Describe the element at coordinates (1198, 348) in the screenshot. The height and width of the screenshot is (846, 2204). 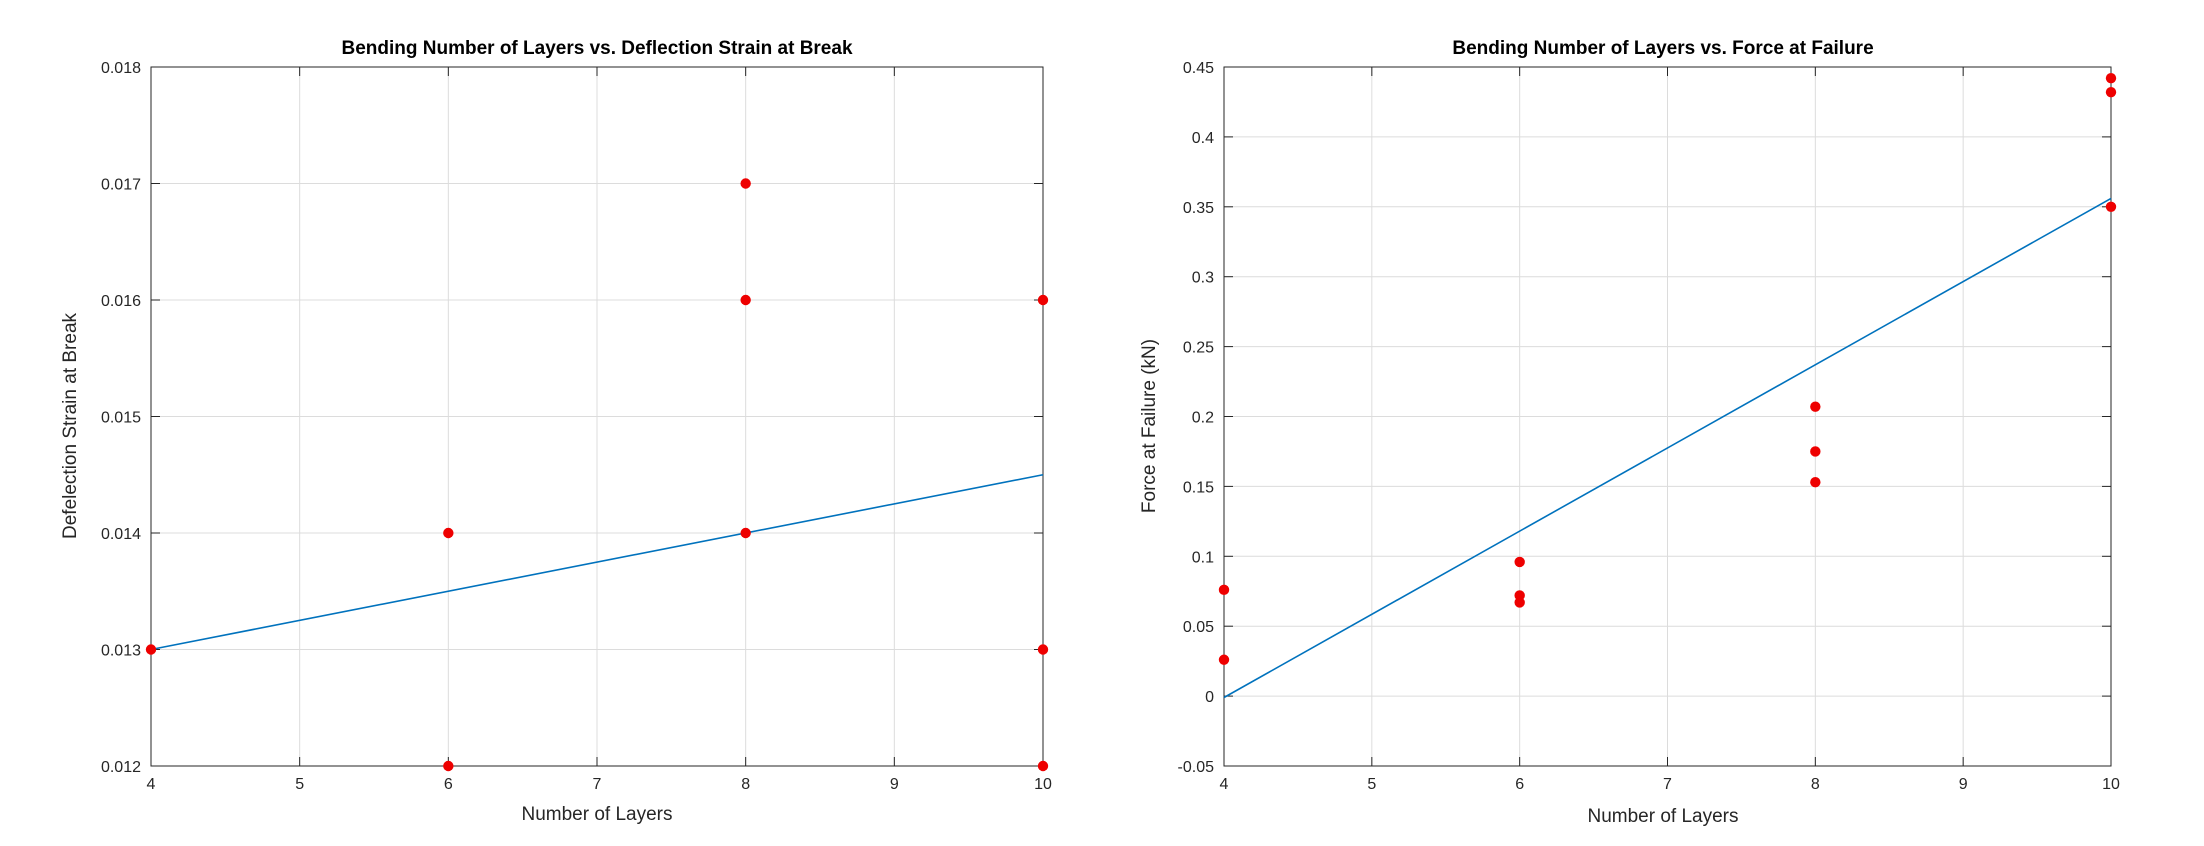
I see `y-tick-label: 0.25` at that location.